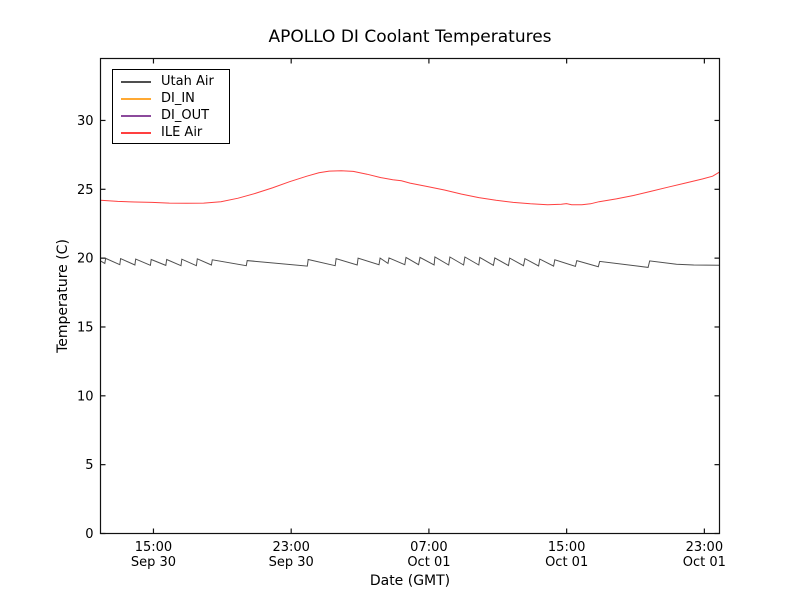 The image size is (800, 600). I want to click on legend-label-ile-air: ILE Air, so click(182, 132).